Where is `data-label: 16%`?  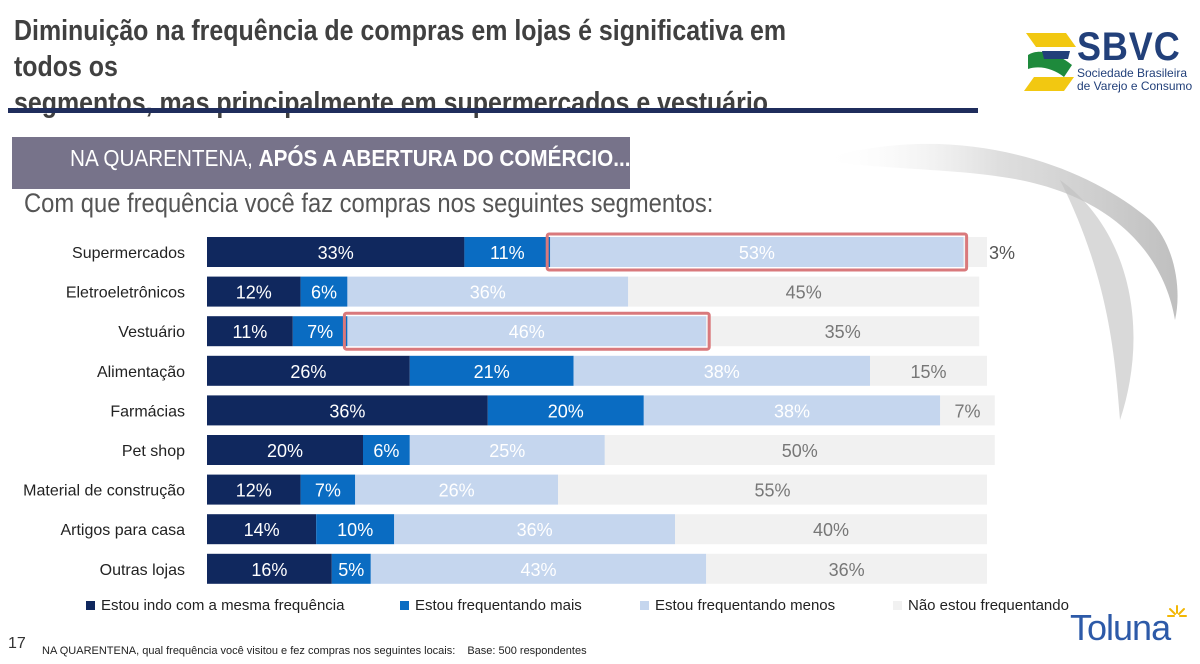 data-label: 16% is located at coordinates (269, 570).